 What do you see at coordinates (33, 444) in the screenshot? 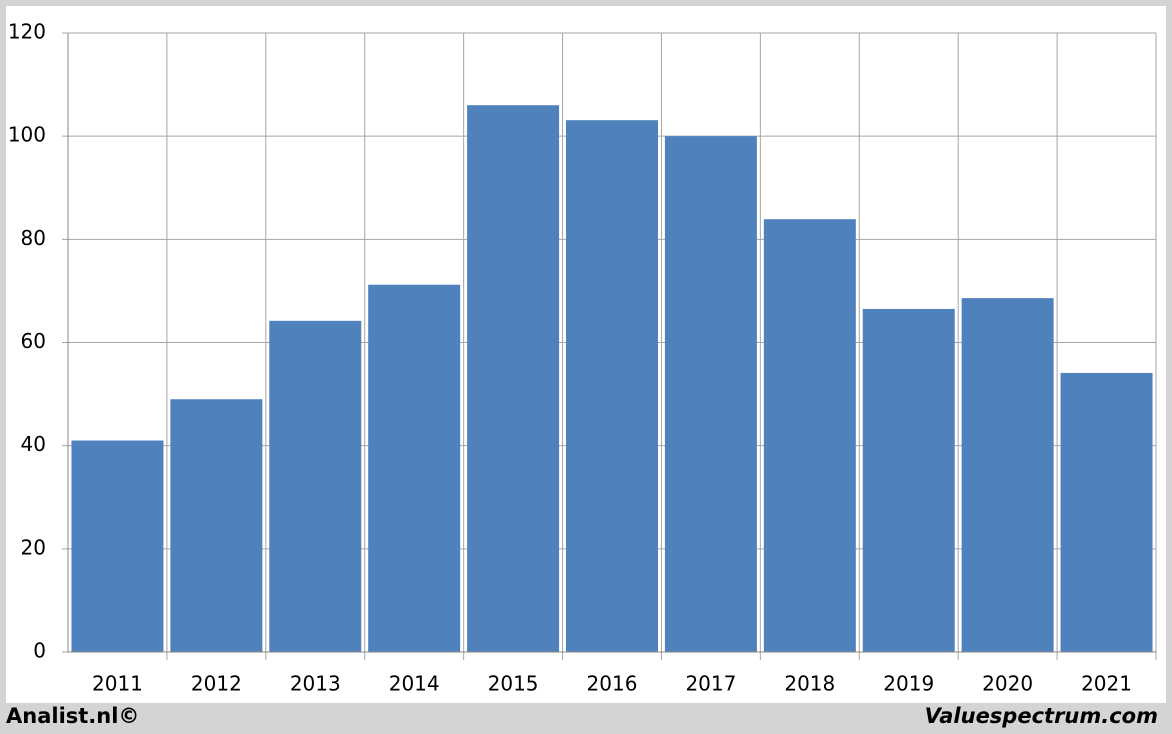
I see `y-tick-label: 40` at bounding box center [33, 444].